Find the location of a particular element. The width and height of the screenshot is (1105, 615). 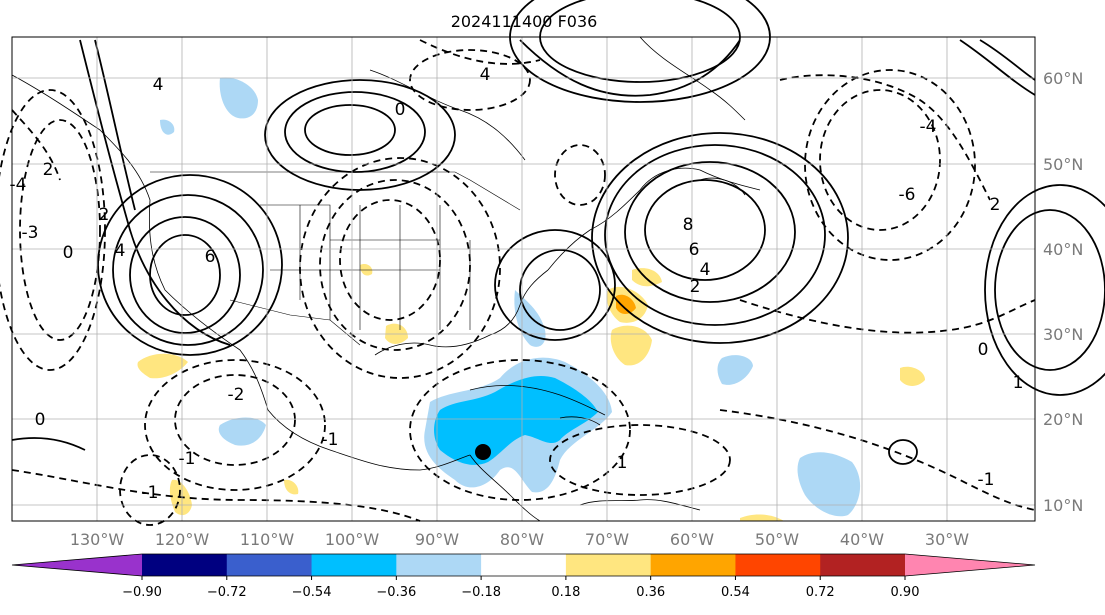

lon-label: 110°W is located at coordinates (267, 539).